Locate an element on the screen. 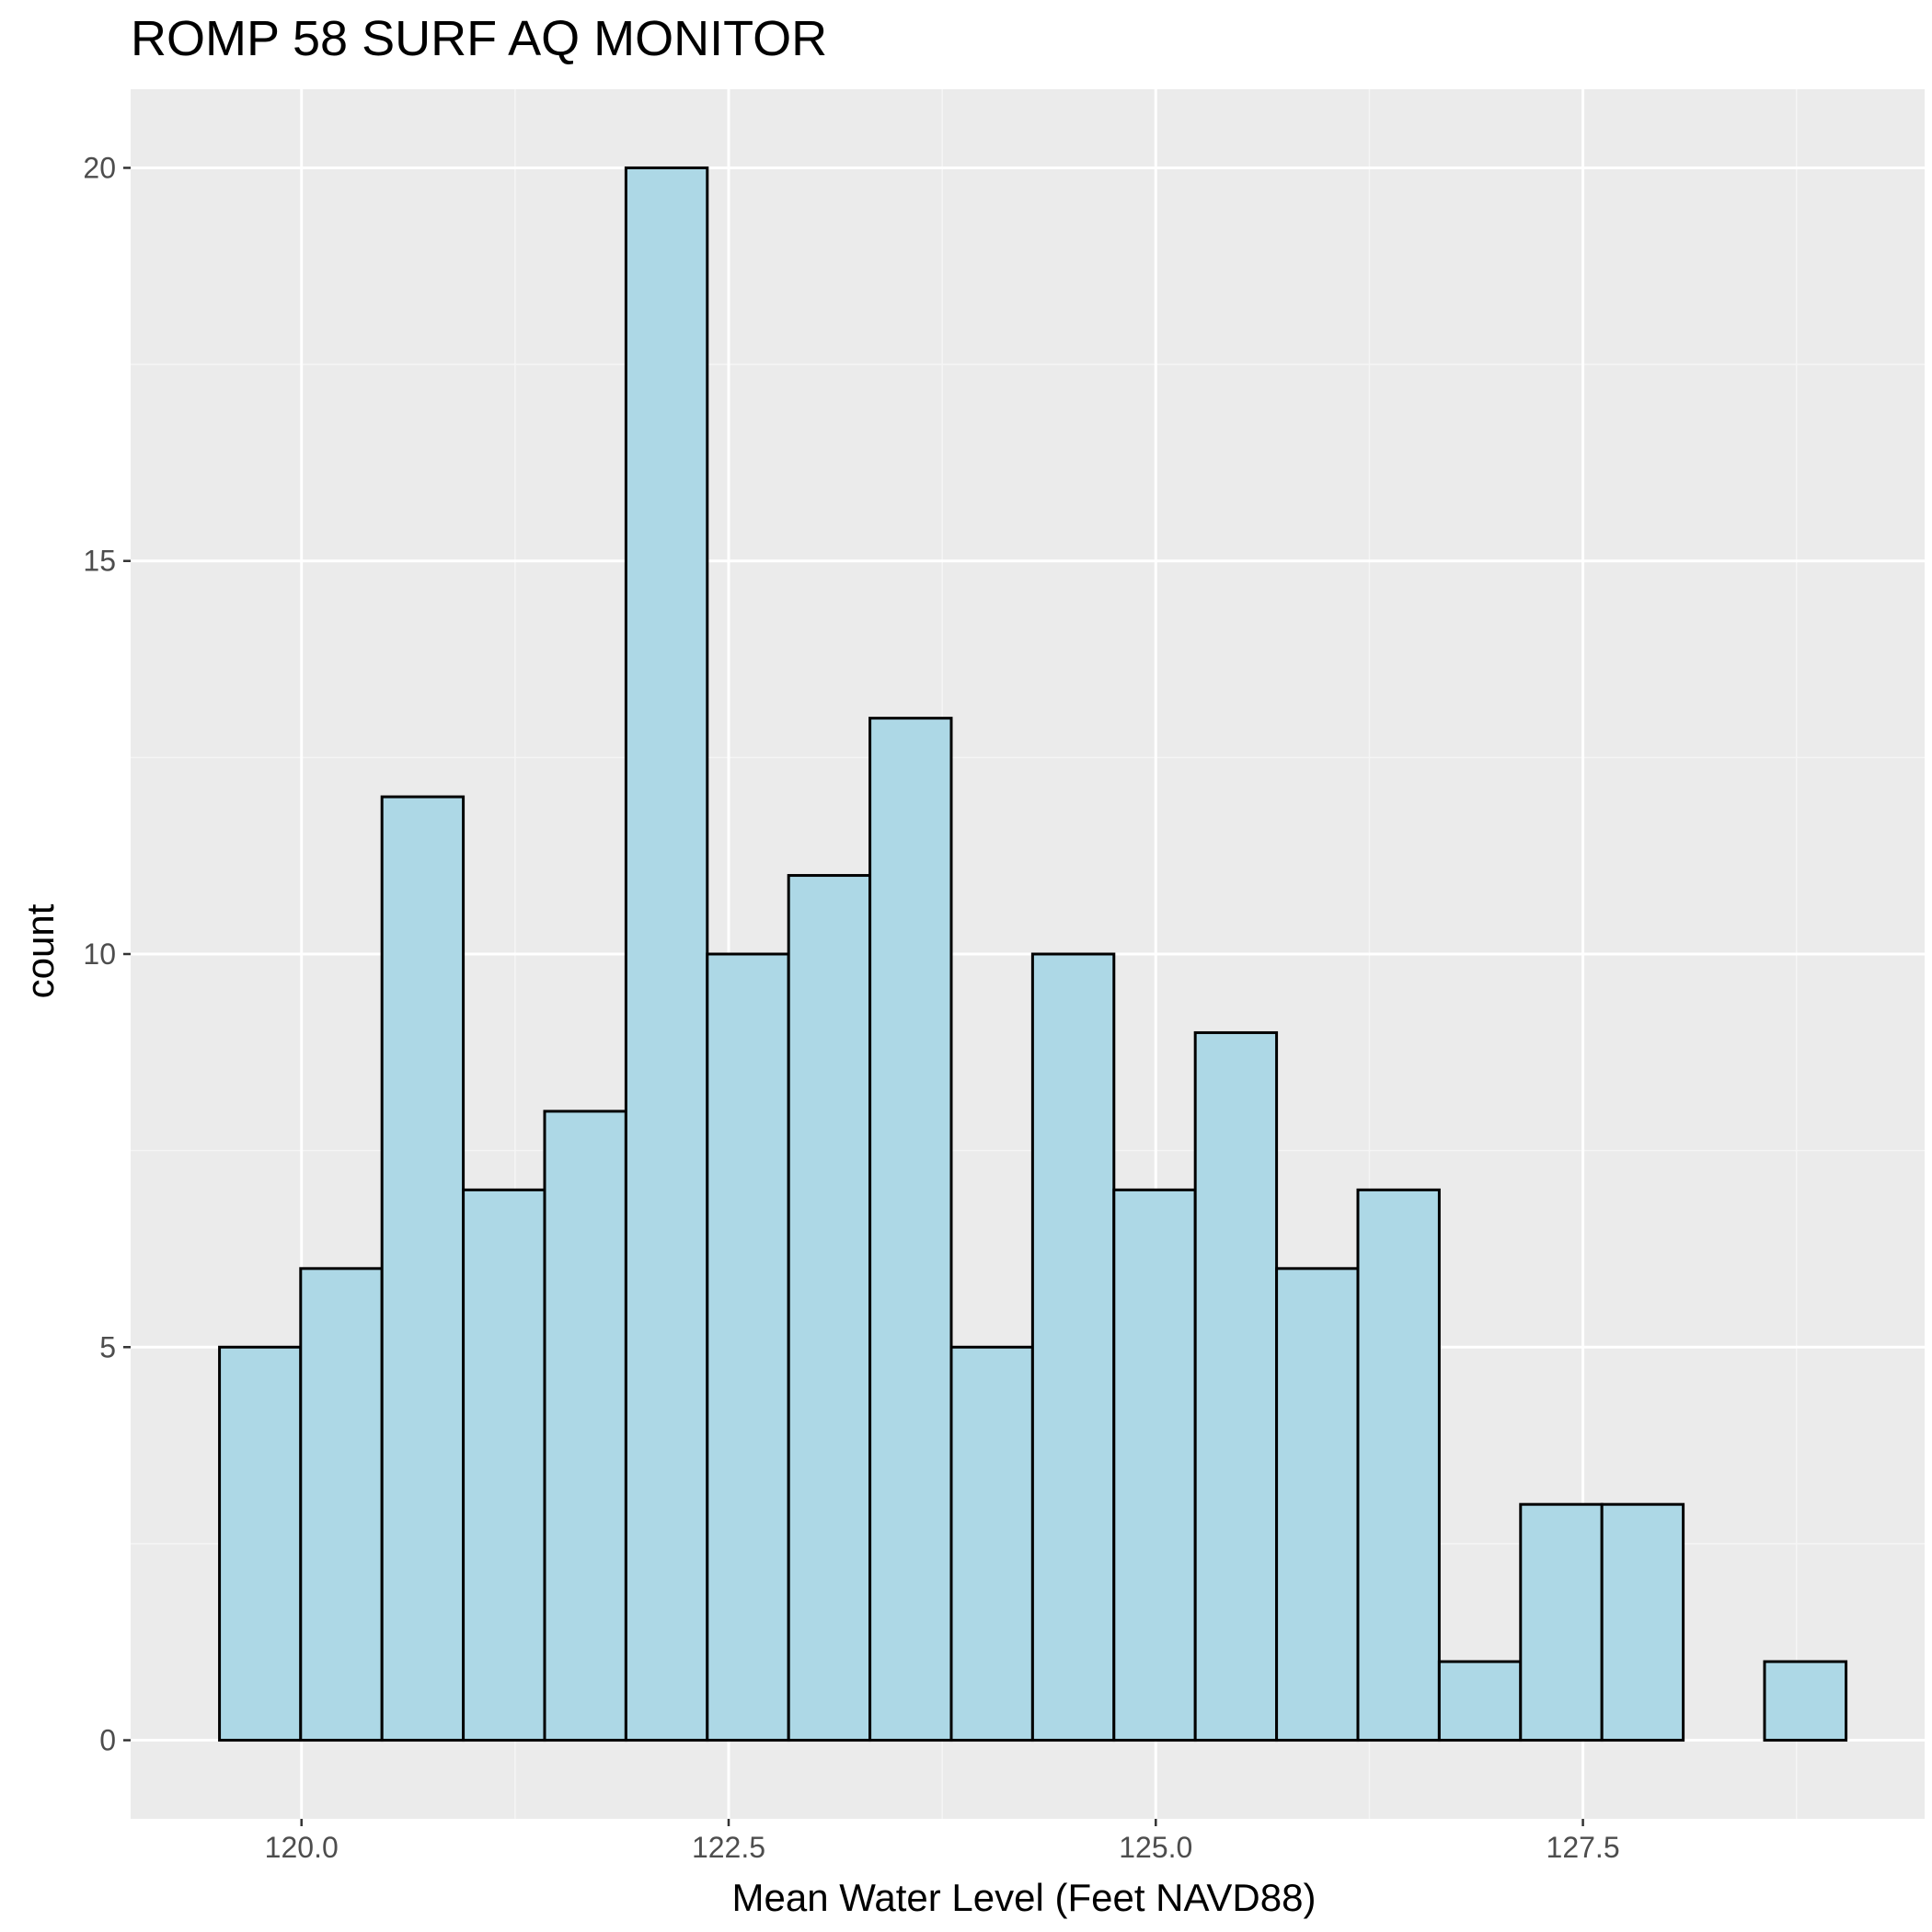  x-axis-ticks: 120.0 122.5 125.0 127.5 is located at coordinates (942, 1841).